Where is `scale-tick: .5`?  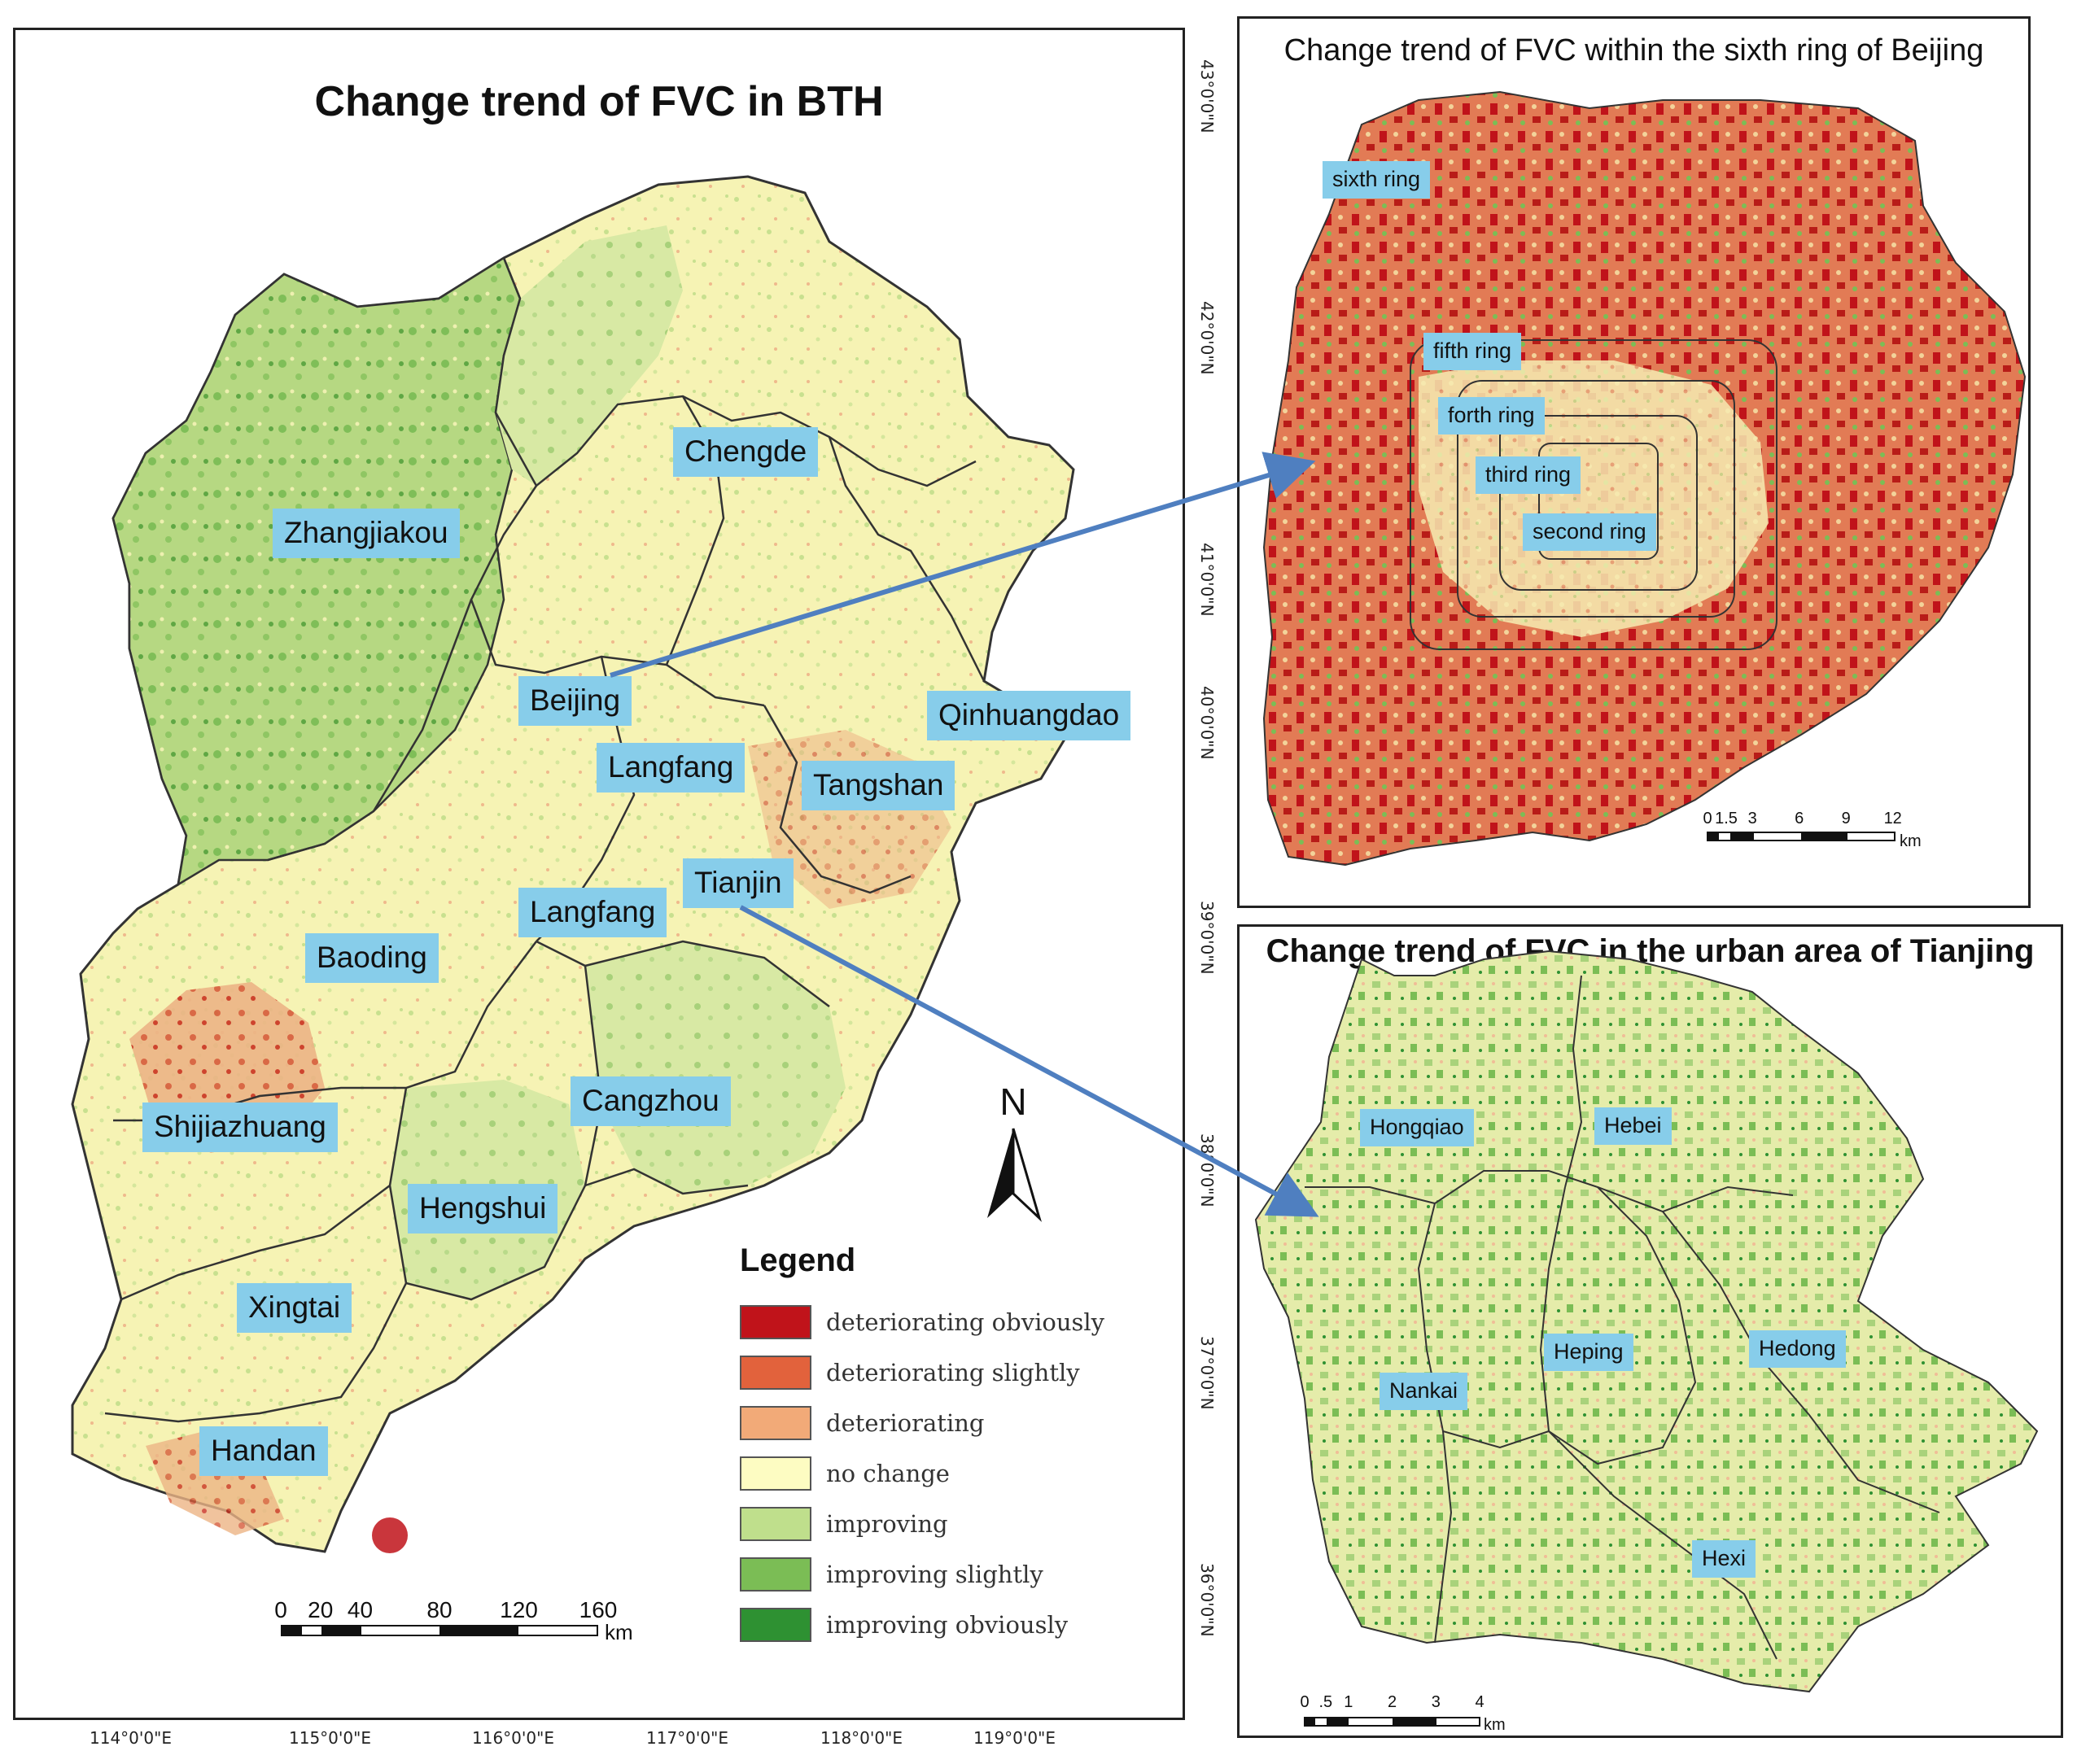
scale-tick: .5 is located at coordinates (1325, 1702).